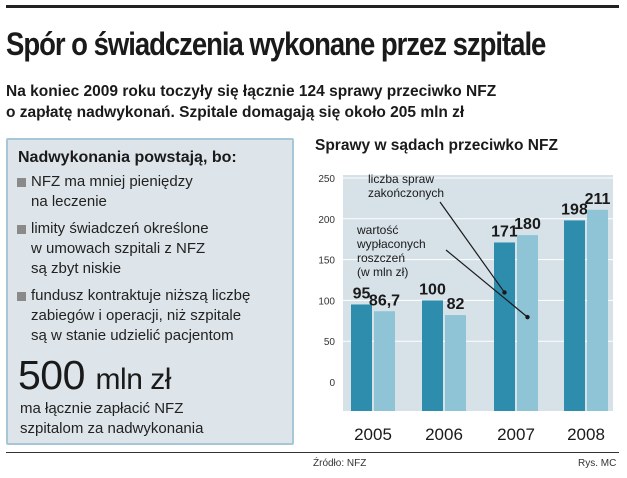 The height and width of the screenshot is (478, 627). What do you see at coordinates (401, 179) in the screenshot?
I see `legend-label: liczba spraw` at bounding box center [401, 179].